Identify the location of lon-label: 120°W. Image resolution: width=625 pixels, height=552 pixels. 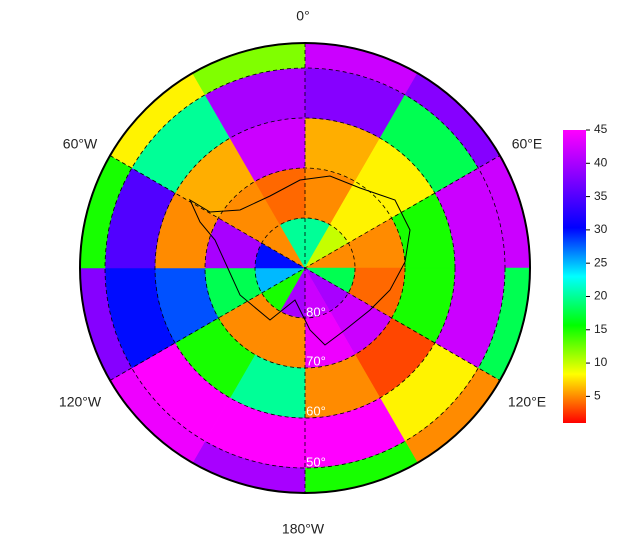
(80, 402).